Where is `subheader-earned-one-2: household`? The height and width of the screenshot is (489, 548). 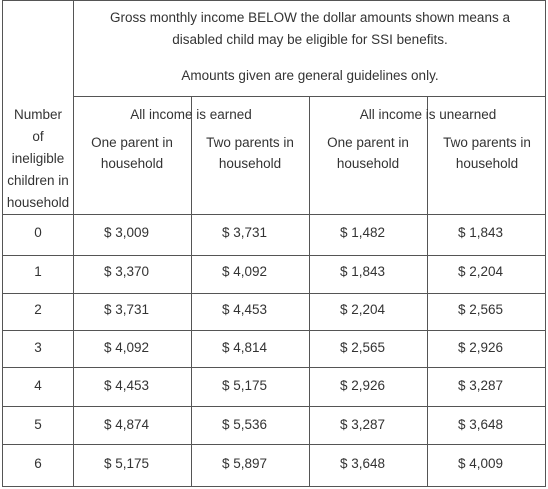
subheader-earned-one-2: household is located at coordinates (132, 163).